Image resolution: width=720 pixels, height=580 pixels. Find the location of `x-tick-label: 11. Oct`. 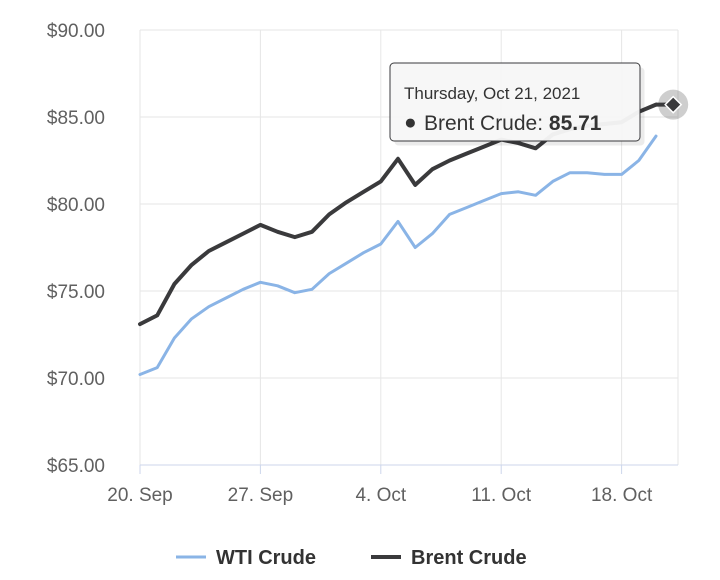

x-tick-label: 11. Oct is located at coordinates (501, 495).